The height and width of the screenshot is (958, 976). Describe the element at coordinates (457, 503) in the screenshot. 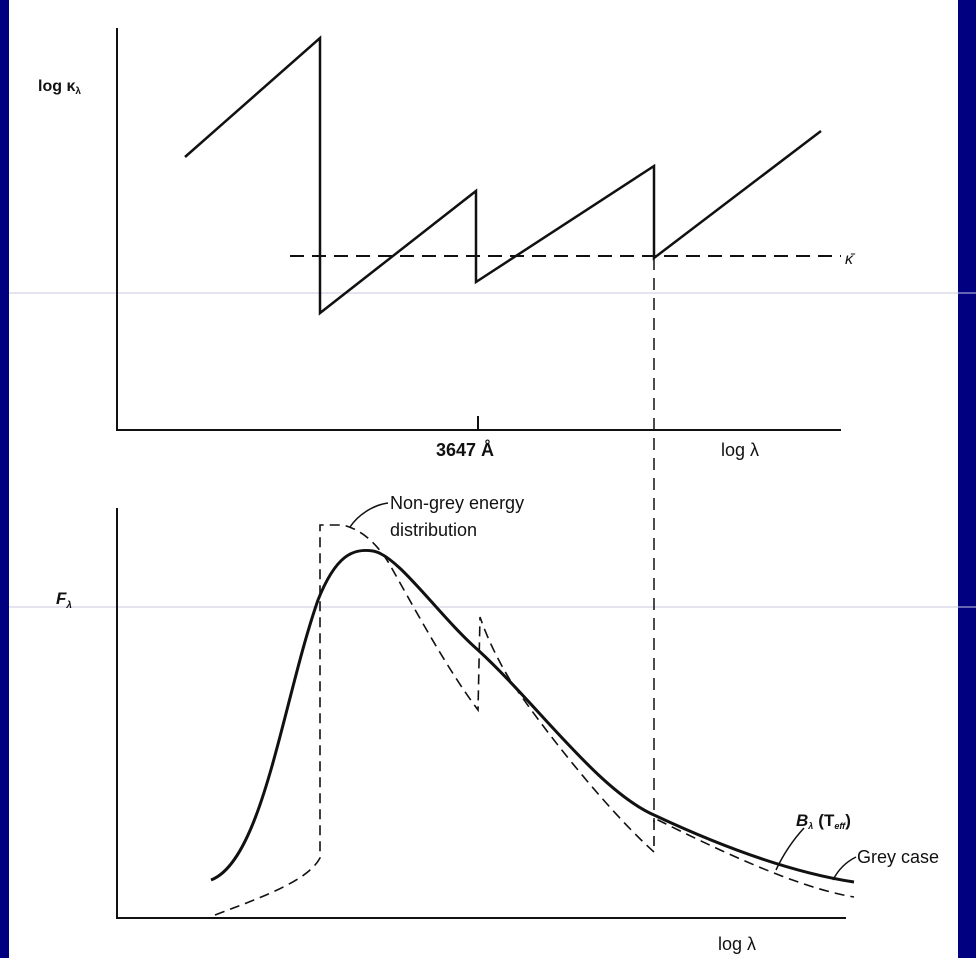

I see `nongrey-label-line1: Non-grey energy` at that location.